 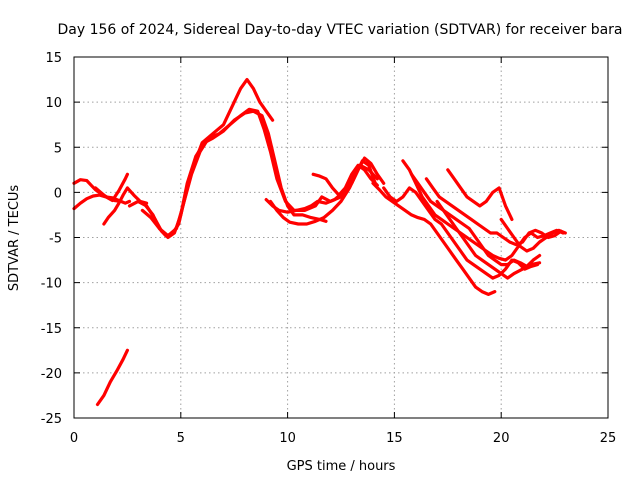 I want to click on y-tick-label: 0, so click(x=58, y=193).